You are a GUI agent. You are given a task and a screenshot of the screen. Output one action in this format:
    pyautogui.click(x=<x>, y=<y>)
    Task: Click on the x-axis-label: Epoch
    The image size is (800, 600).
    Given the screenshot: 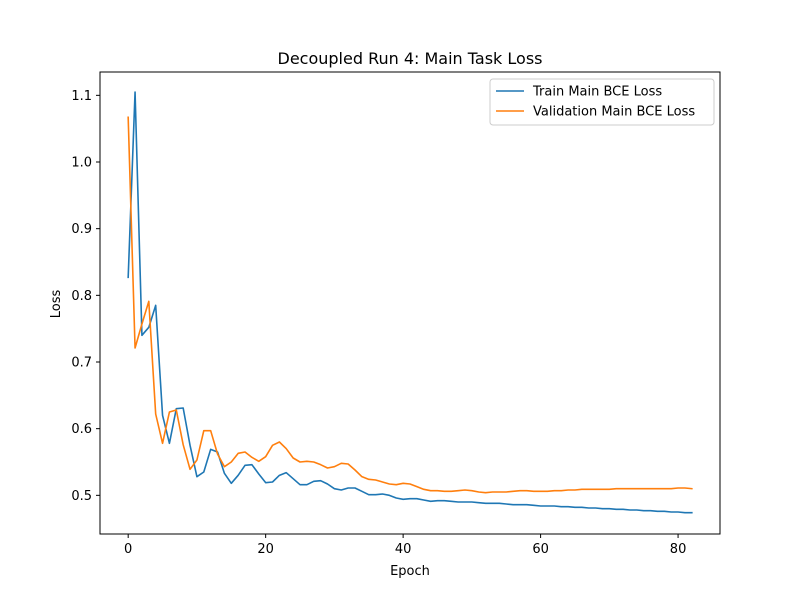 What is the action you would take?
    pyautogui.click(x=410, y=571)
    